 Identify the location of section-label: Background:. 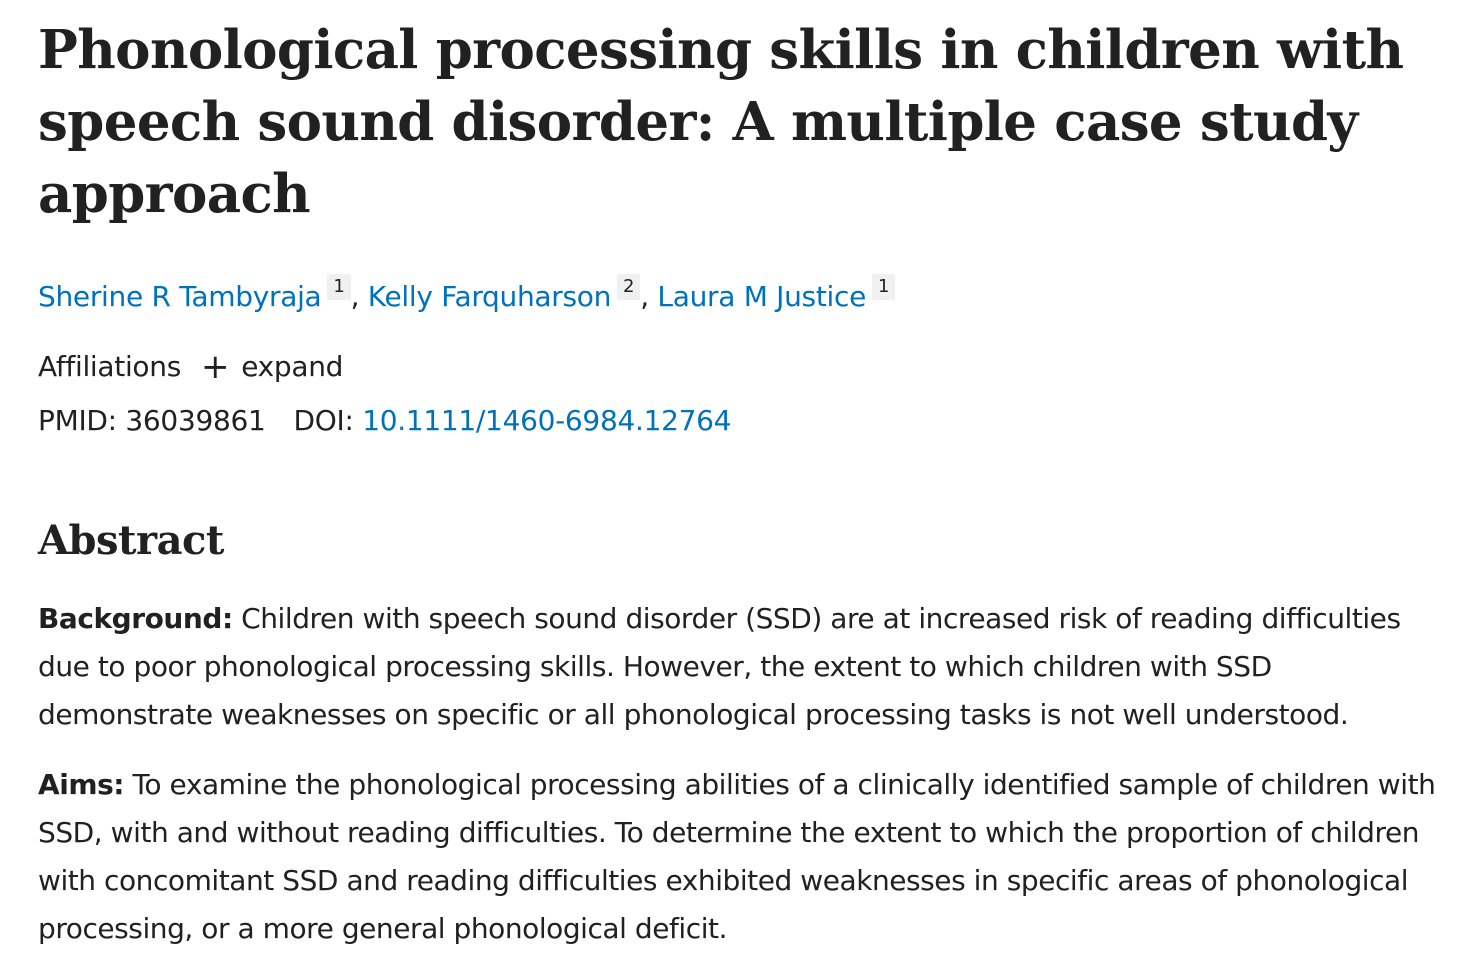
(135, 618).